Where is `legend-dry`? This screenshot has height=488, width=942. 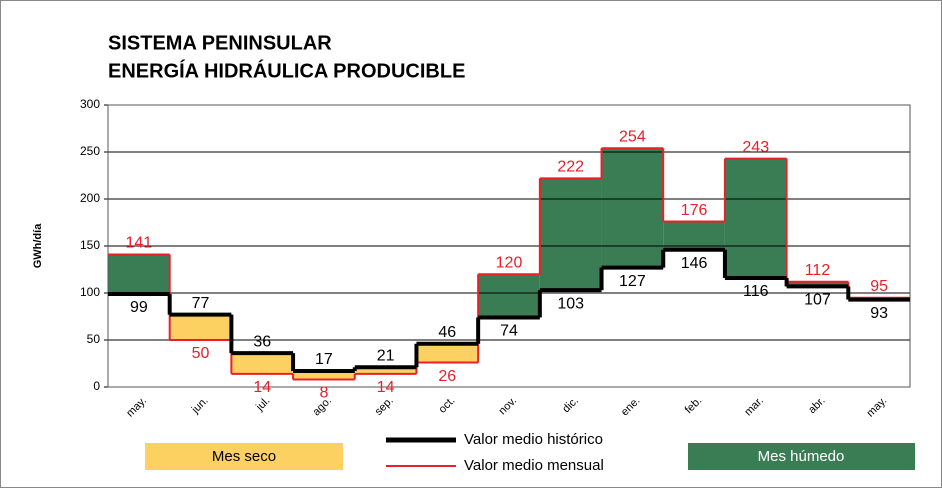
legend-dry is located at coordinates (244, 456).